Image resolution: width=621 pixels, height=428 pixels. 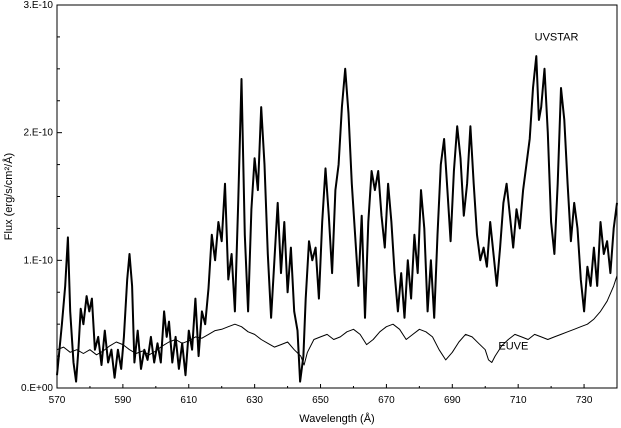 What do you see at coordinates (8, 196) in the screenshot?
I see `y-axis-title: Flux (erg/s/cm²/Å)` at bounding box center [8, 196].